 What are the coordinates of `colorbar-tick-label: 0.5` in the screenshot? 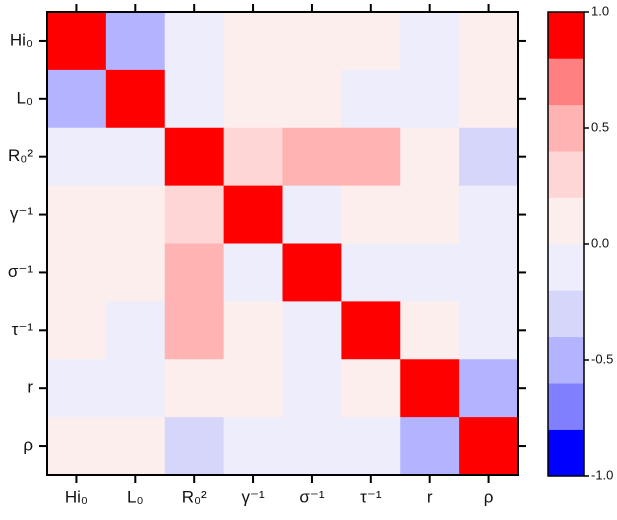 It's located at (600, 126).